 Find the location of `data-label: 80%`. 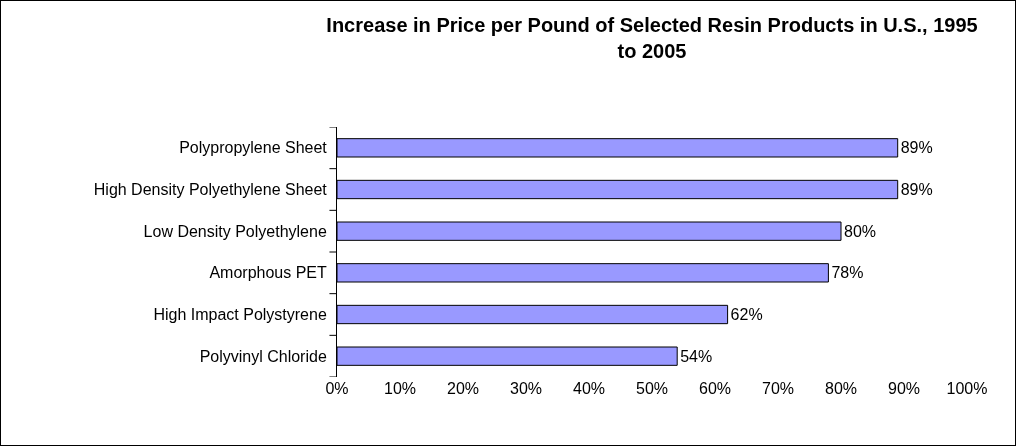

data-label: 80% is located at coordinates (860, 231).